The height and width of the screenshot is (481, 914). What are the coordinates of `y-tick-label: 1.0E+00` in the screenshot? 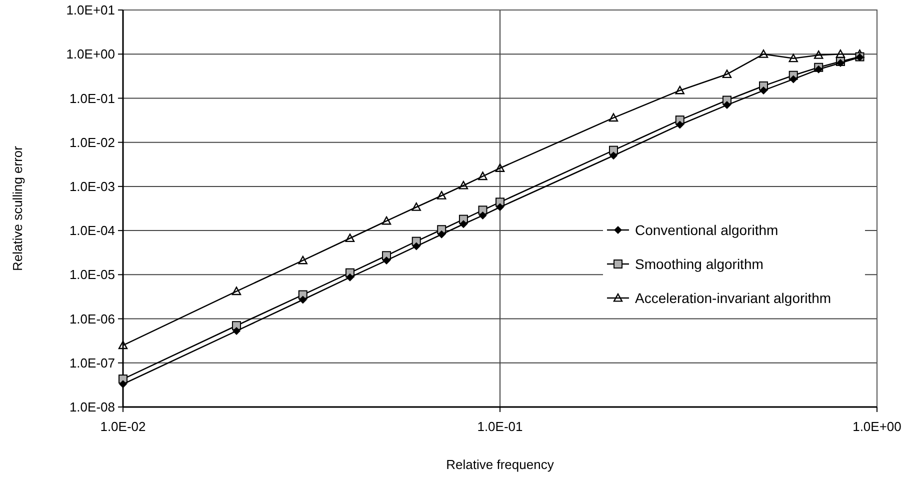 It's located at (90, 54).